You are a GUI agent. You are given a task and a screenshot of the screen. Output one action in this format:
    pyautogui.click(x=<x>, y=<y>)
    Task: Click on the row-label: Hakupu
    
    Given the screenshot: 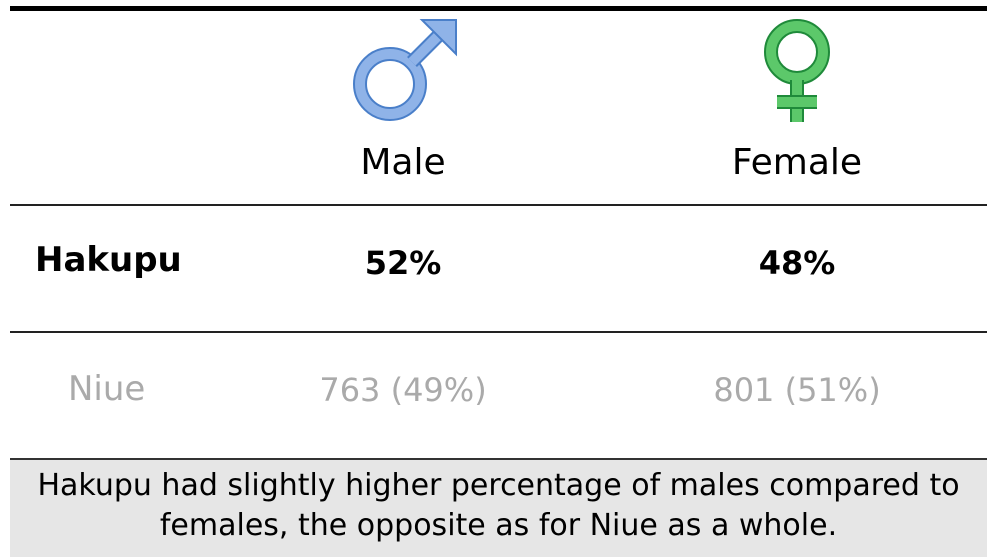 What is the action you would take?
    pyautogui.click(x=108, y=260)
    